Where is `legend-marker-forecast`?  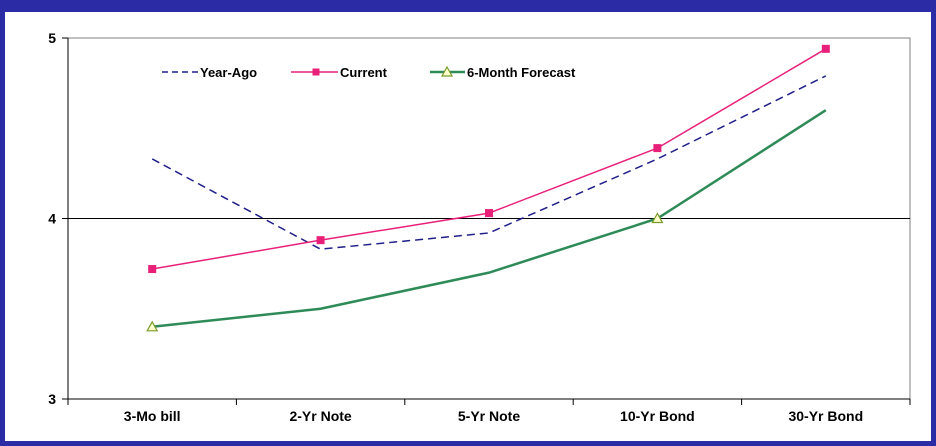 legend-marker-forecast is located at coordinates (447, 71).